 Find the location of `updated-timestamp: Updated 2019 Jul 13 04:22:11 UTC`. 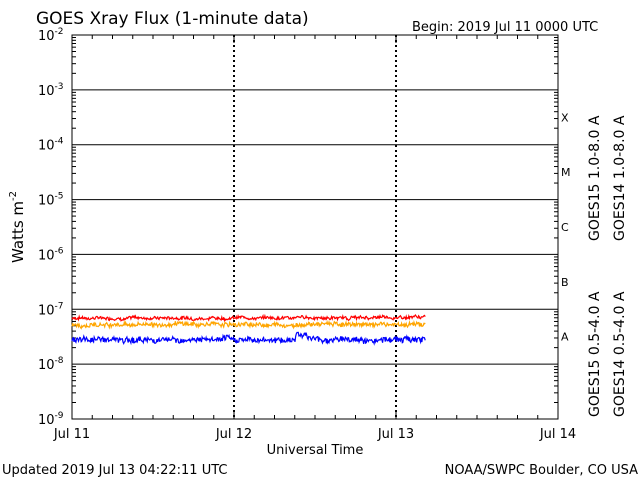

updated-timestamp: Updated 2019 Jul 13 04:22:11 UTC is located at coordinates (114, 470).